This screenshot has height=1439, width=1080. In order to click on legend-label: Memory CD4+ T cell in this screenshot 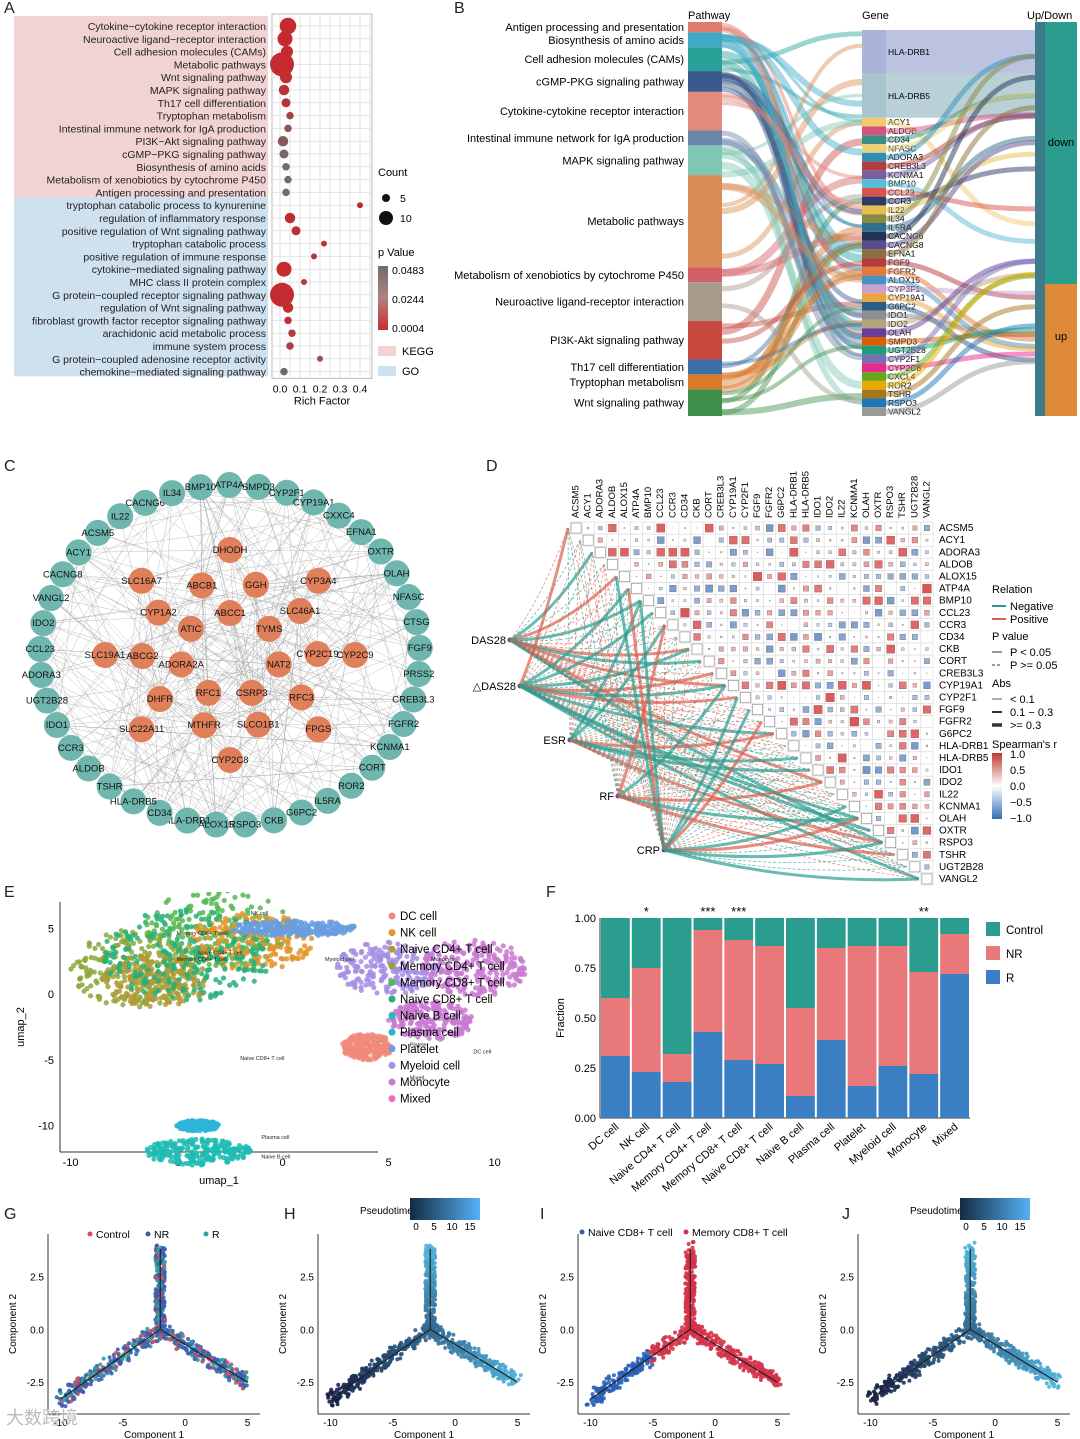, I will do `click(452, 967)`.